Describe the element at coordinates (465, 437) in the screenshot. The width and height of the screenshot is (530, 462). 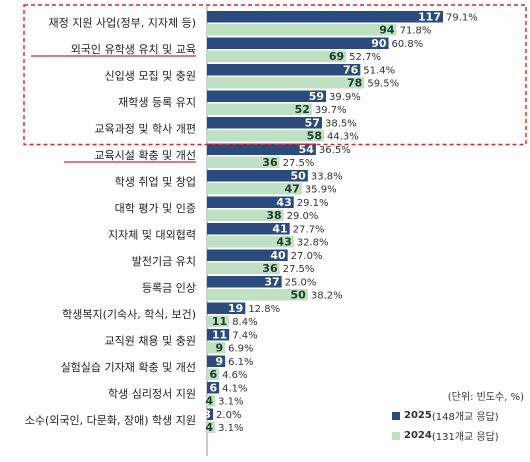
I see `legend-detail-2024: (131개교 응답)` at that location.